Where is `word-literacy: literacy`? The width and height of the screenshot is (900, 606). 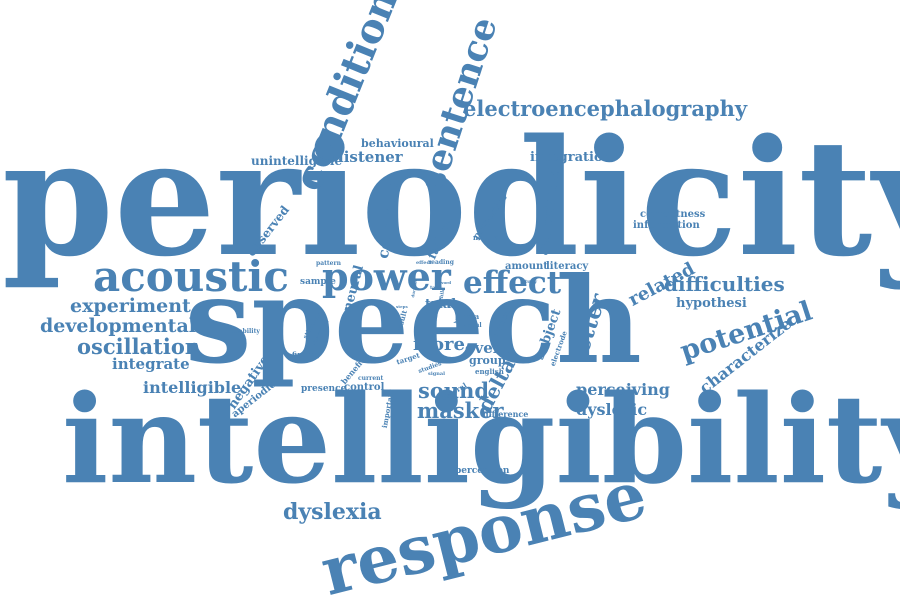 word-literacy: literacy is located at coordinates (567, 266).